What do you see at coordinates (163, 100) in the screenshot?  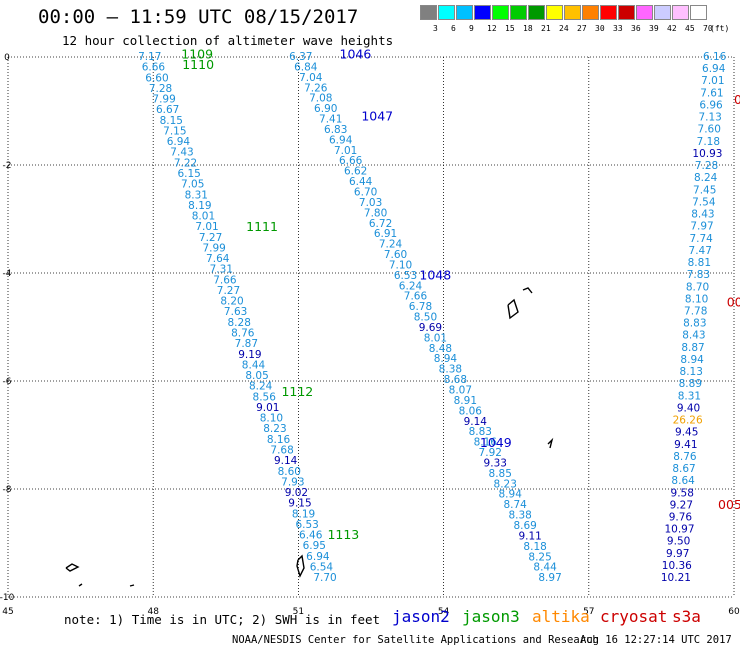 I see `swh-value: 7.99` at bounding box center [163, 100].